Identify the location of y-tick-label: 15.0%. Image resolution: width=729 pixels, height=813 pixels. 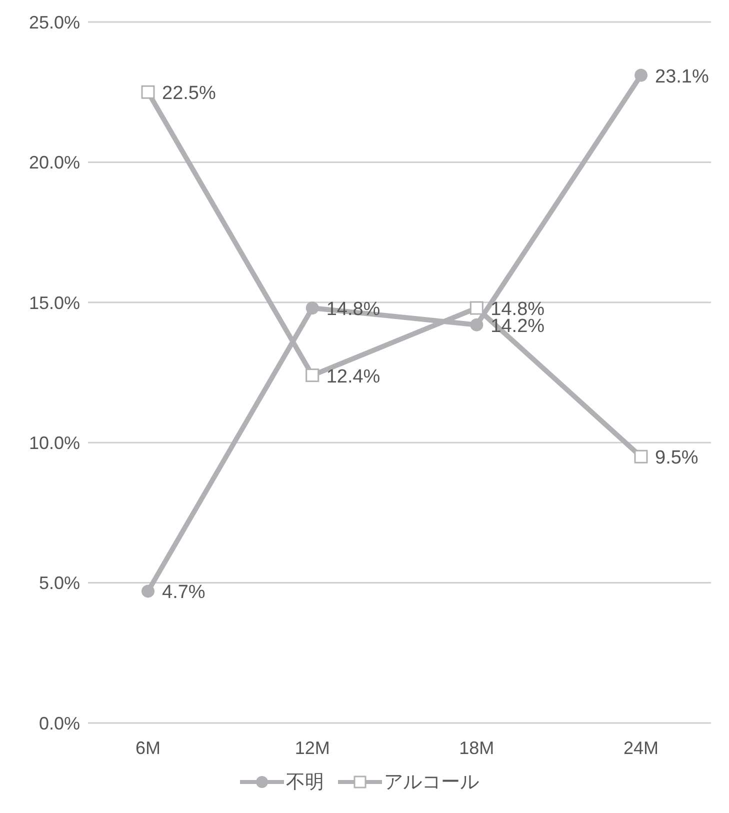
(54, 302).